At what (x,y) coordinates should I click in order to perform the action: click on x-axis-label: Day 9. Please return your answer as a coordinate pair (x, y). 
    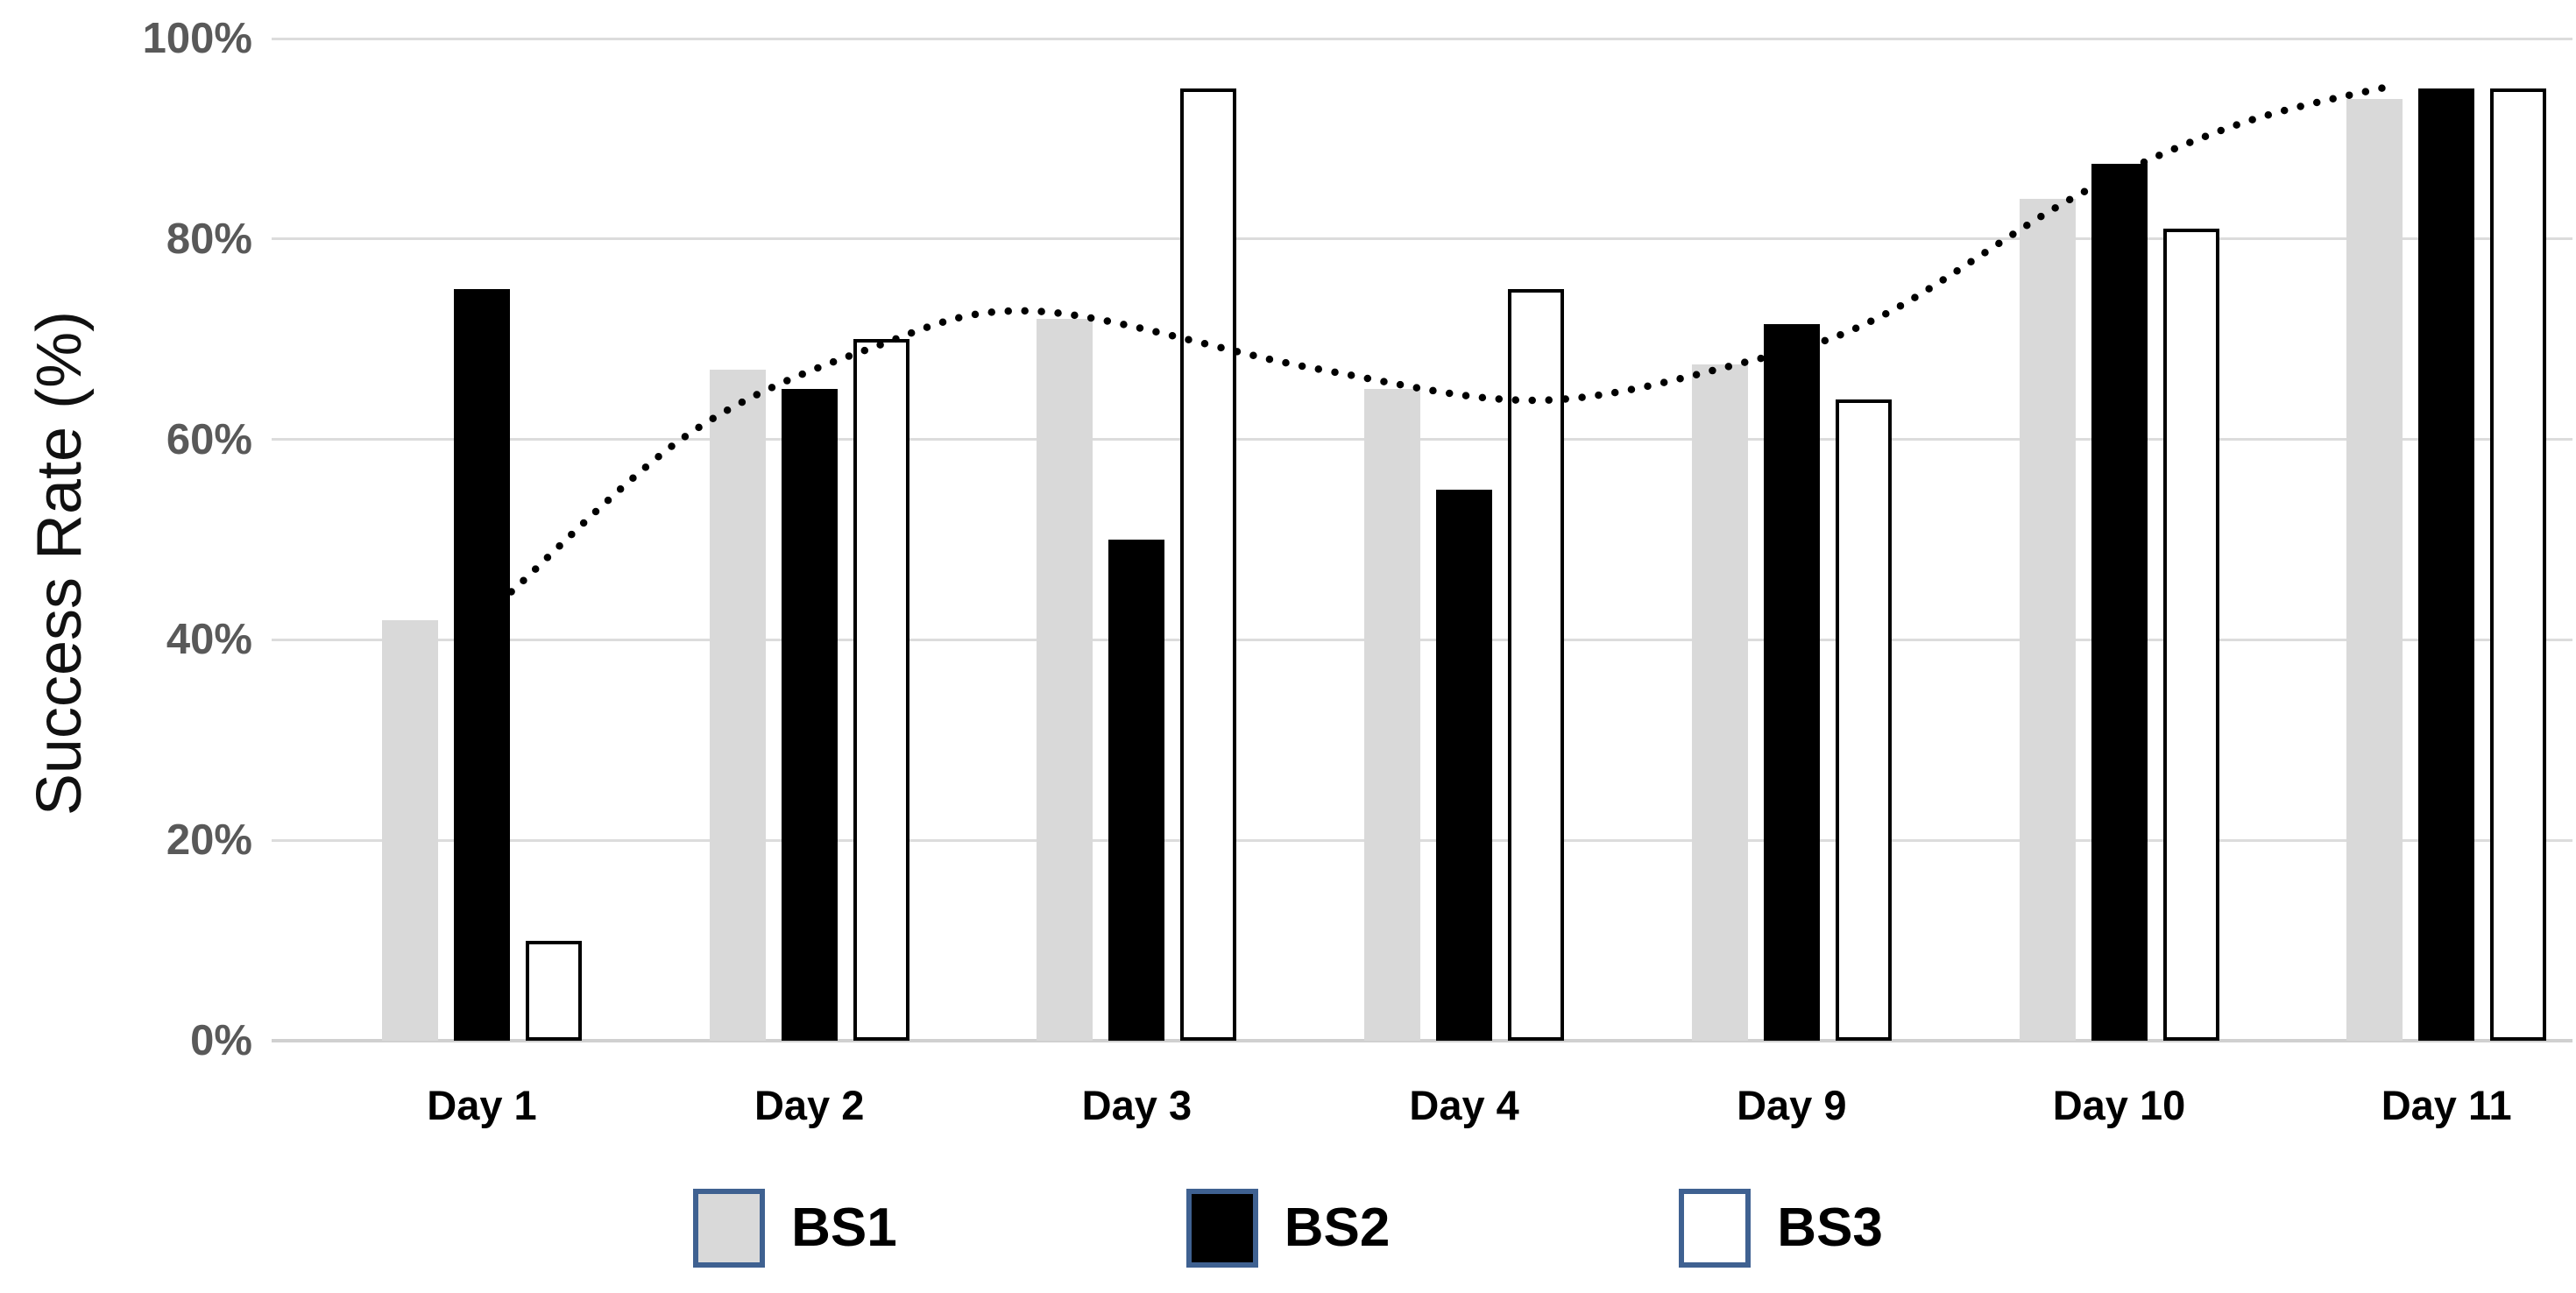
    Looking at the image, I should click on (1792, 1105).